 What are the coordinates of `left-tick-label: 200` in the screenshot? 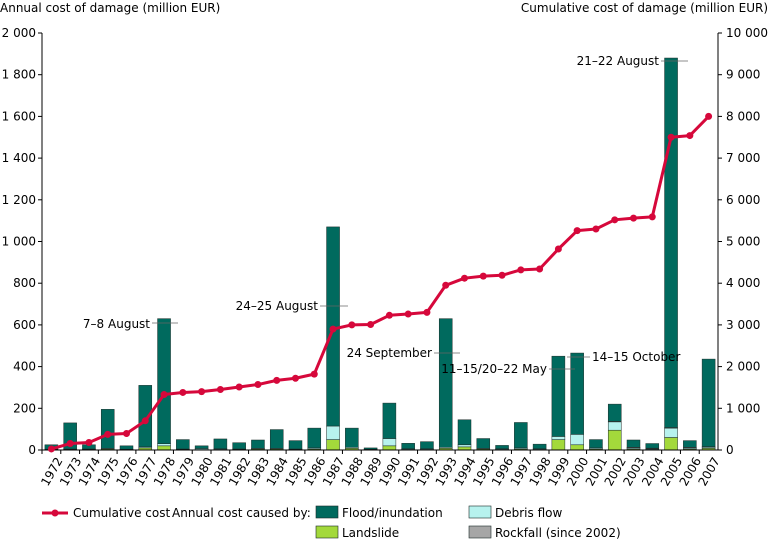 It's located at (24, 408).